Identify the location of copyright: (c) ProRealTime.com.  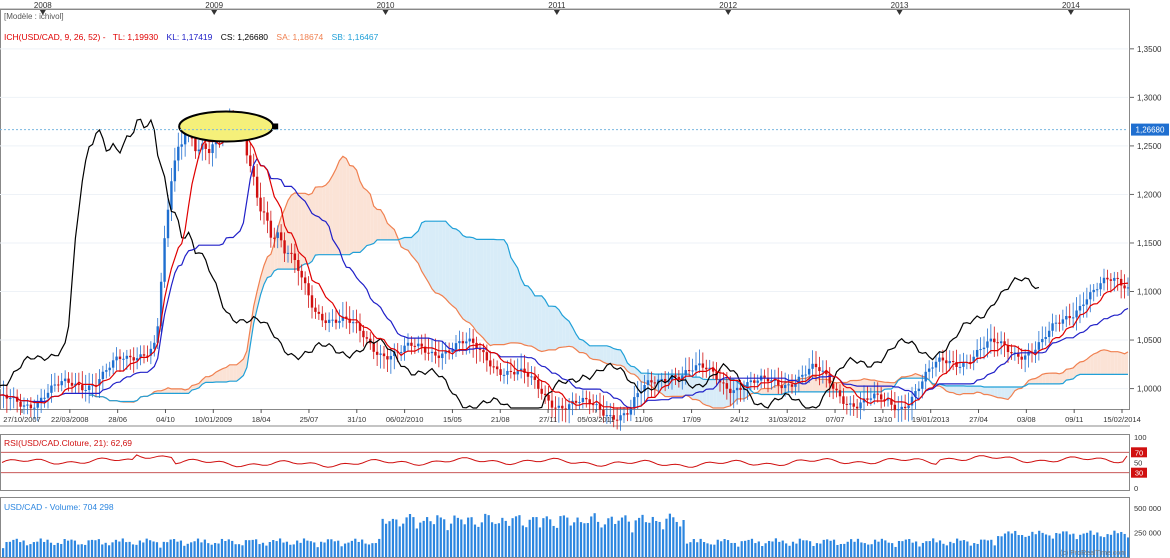
(1093, 553).